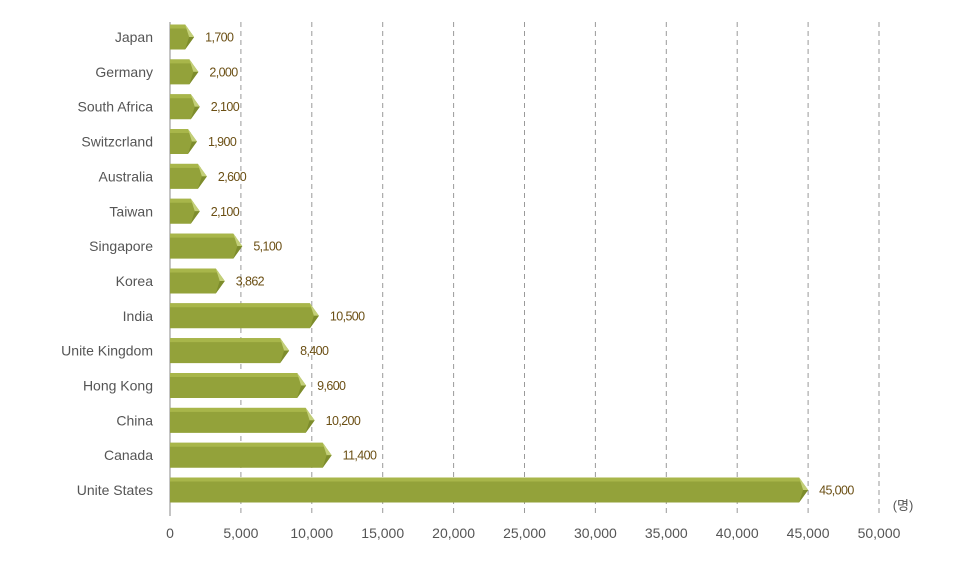  I want to click on x-tick-label: 0, so click(170, 533).